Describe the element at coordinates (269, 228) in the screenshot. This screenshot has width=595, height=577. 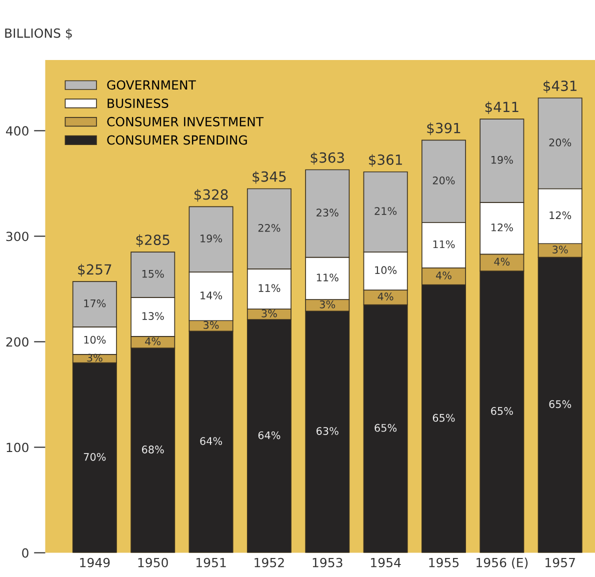
I see `annotation: 22%` at that location.